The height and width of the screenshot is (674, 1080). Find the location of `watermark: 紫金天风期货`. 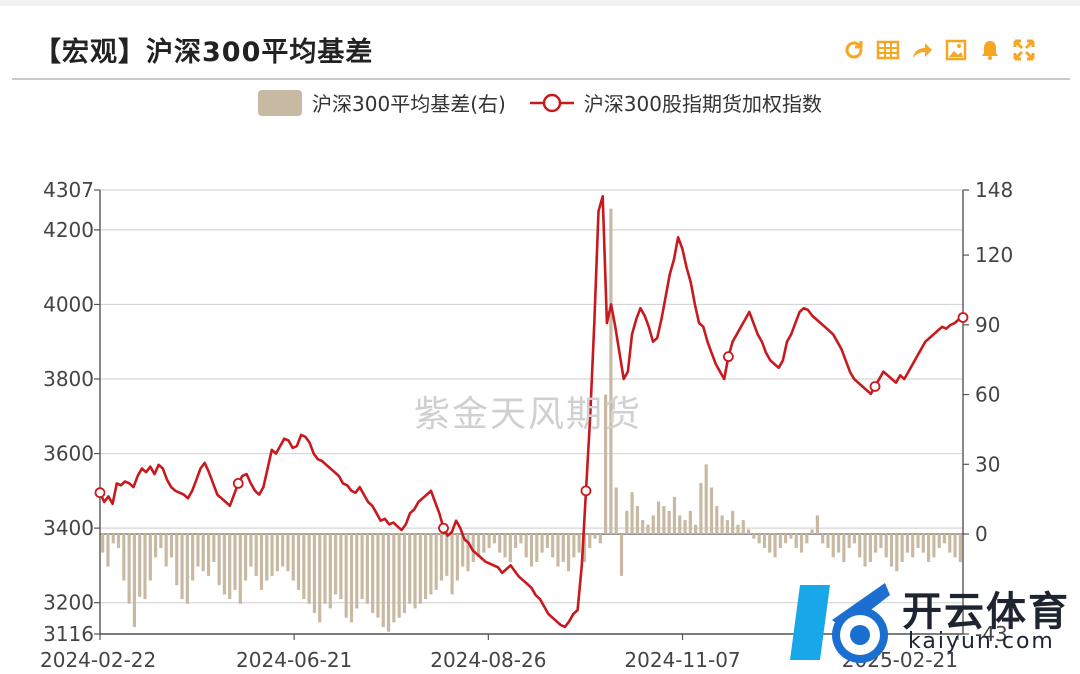

watermark: 紫金天风期货 is located at coordinates (528, 414).